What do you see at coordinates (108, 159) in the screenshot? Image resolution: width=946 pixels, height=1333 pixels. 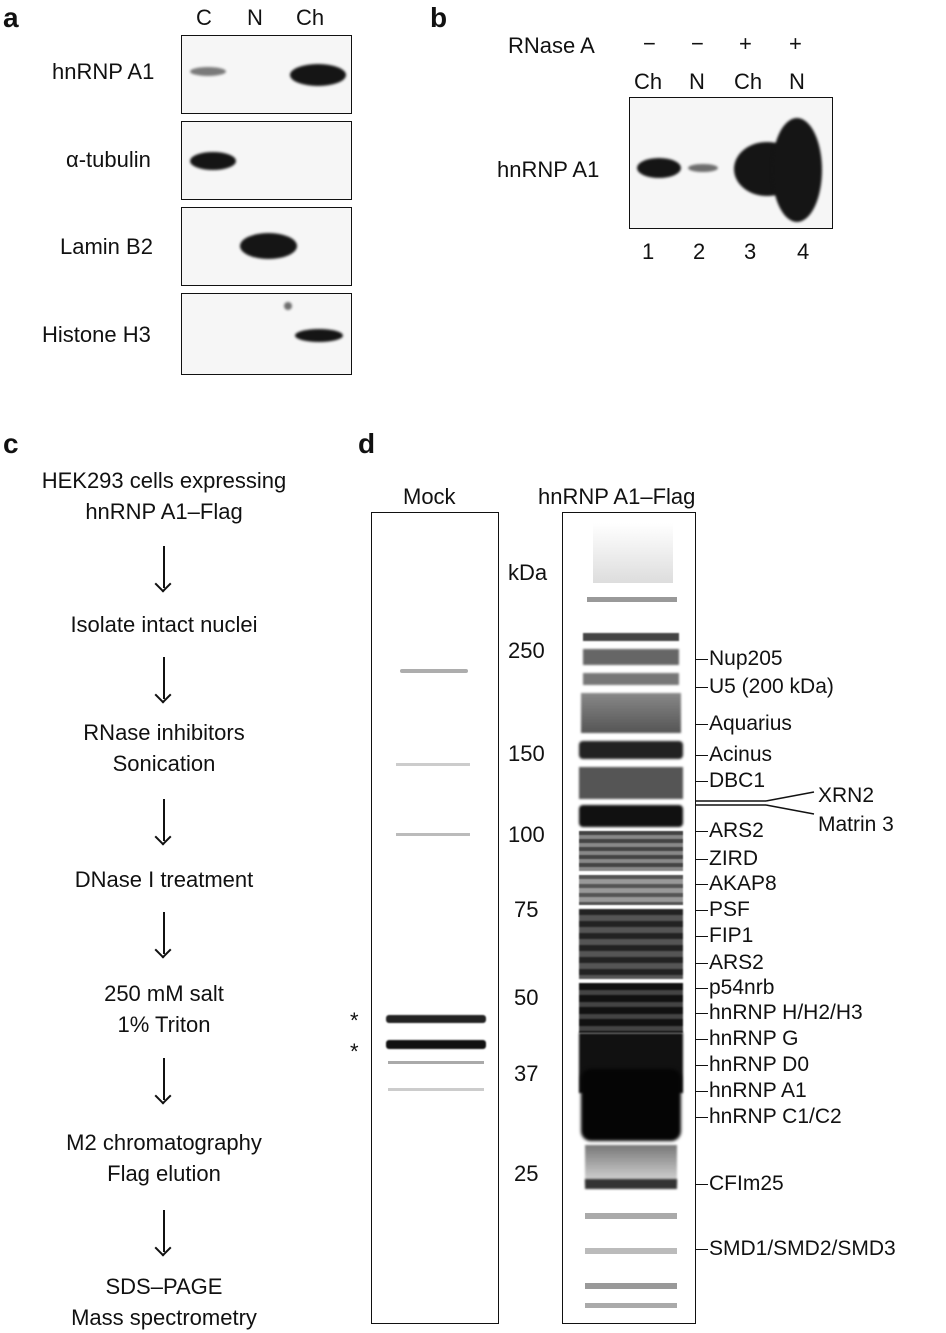 I see `blot-label-alpha-tubulin: α-tubulin` at bounding box center [108, 159].